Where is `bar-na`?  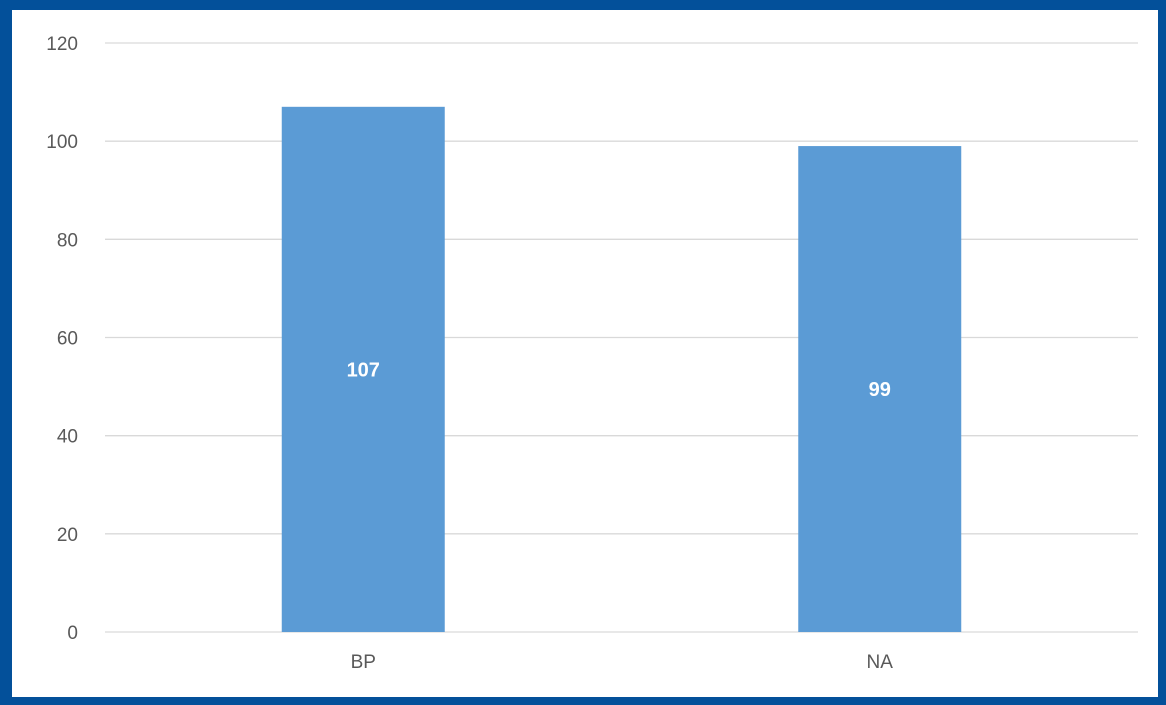
bar-na is located at coordinates (880, 389).